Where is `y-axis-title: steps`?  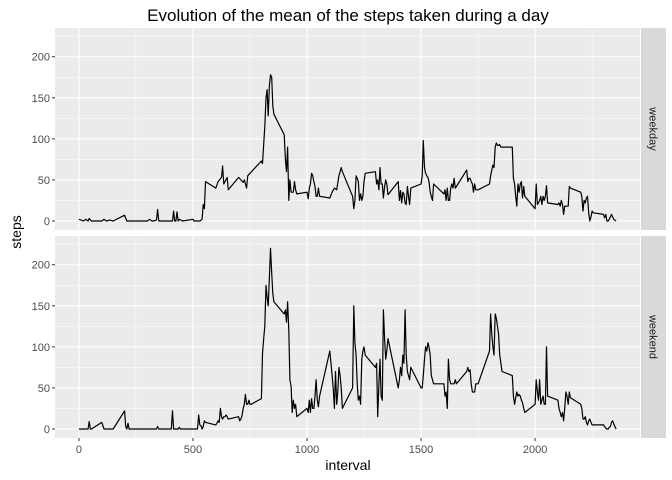 y-axis-title: steps is located at coordinates (16, 231).